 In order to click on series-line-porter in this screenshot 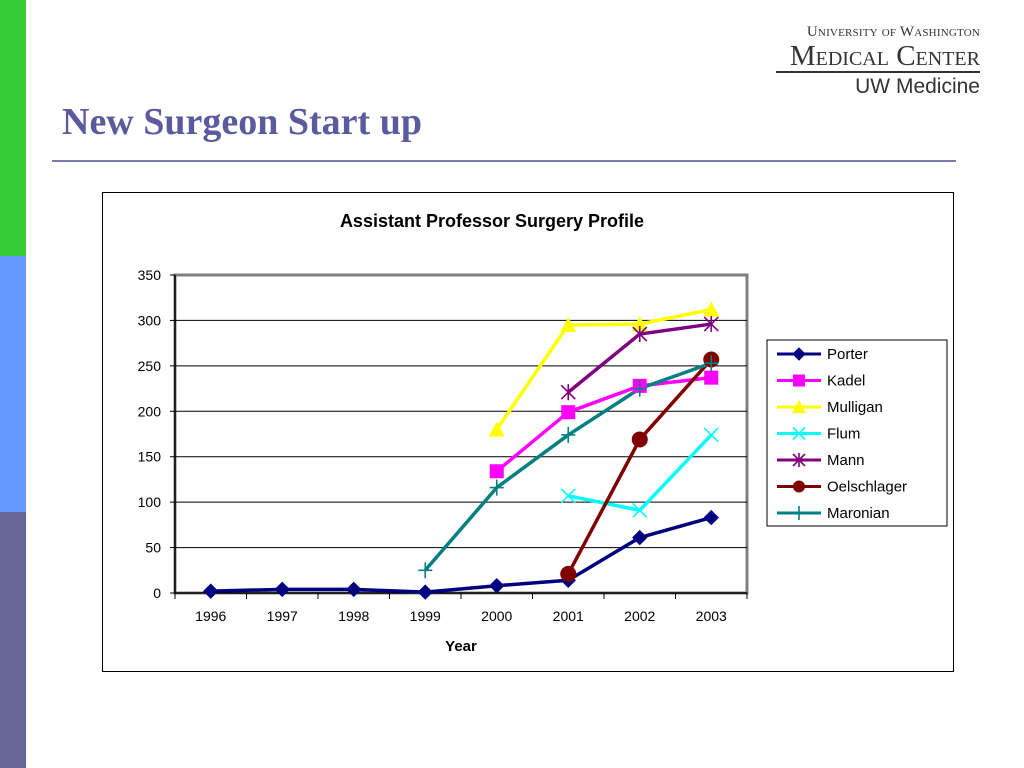, I will do `click(461, 554)`.